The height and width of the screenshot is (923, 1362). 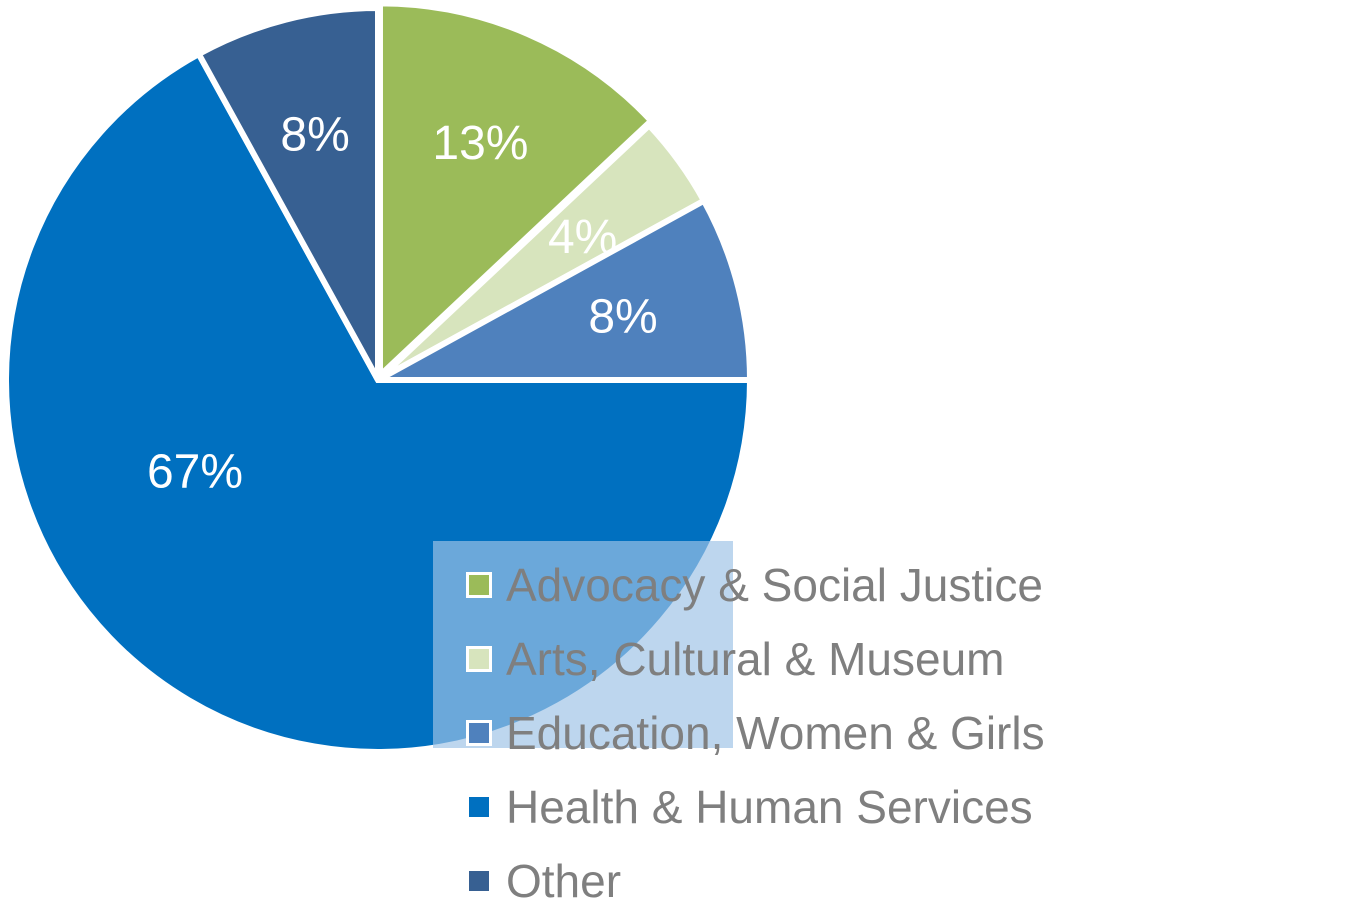 What do you see at coordinates (622, 317) in the screenshot?
I see `data-label-education: 8%` at bounding box center [622, 317].